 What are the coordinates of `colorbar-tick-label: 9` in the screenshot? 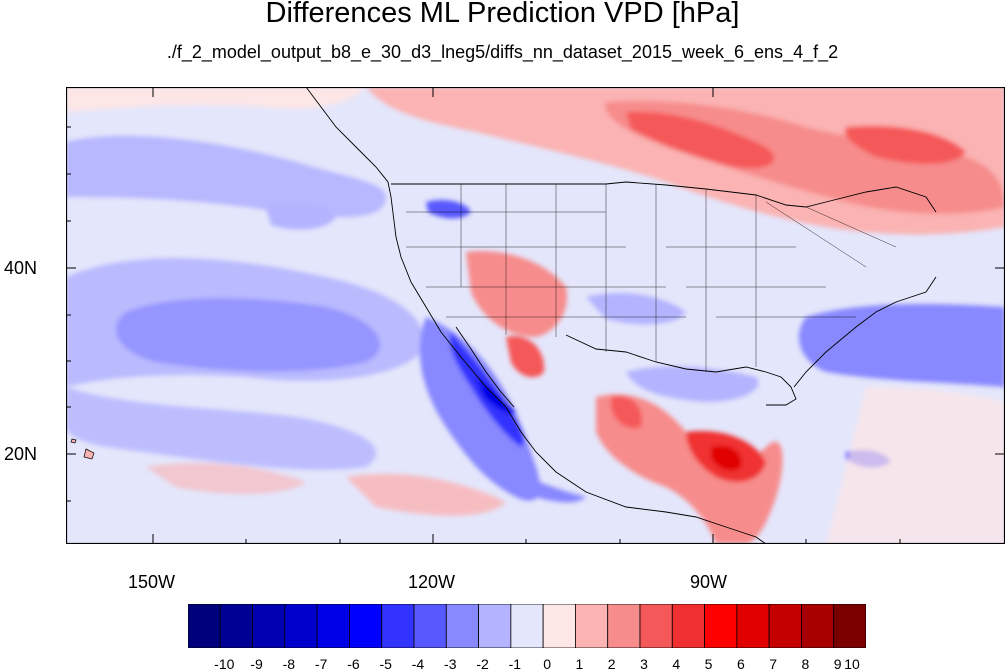 It's located at (837, 664).